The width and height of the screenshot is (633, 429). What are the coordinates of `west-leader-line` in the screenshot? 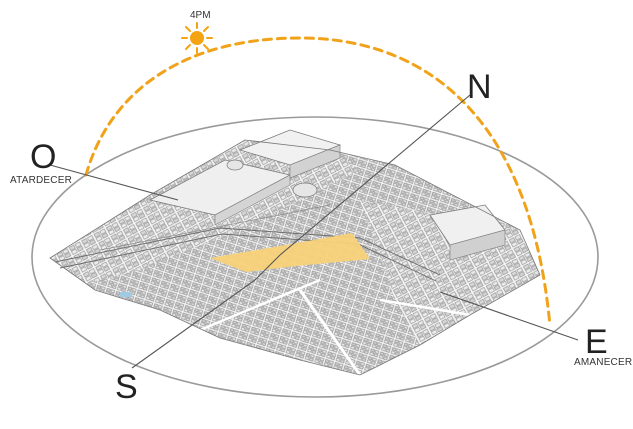 It's located at (114, 182).